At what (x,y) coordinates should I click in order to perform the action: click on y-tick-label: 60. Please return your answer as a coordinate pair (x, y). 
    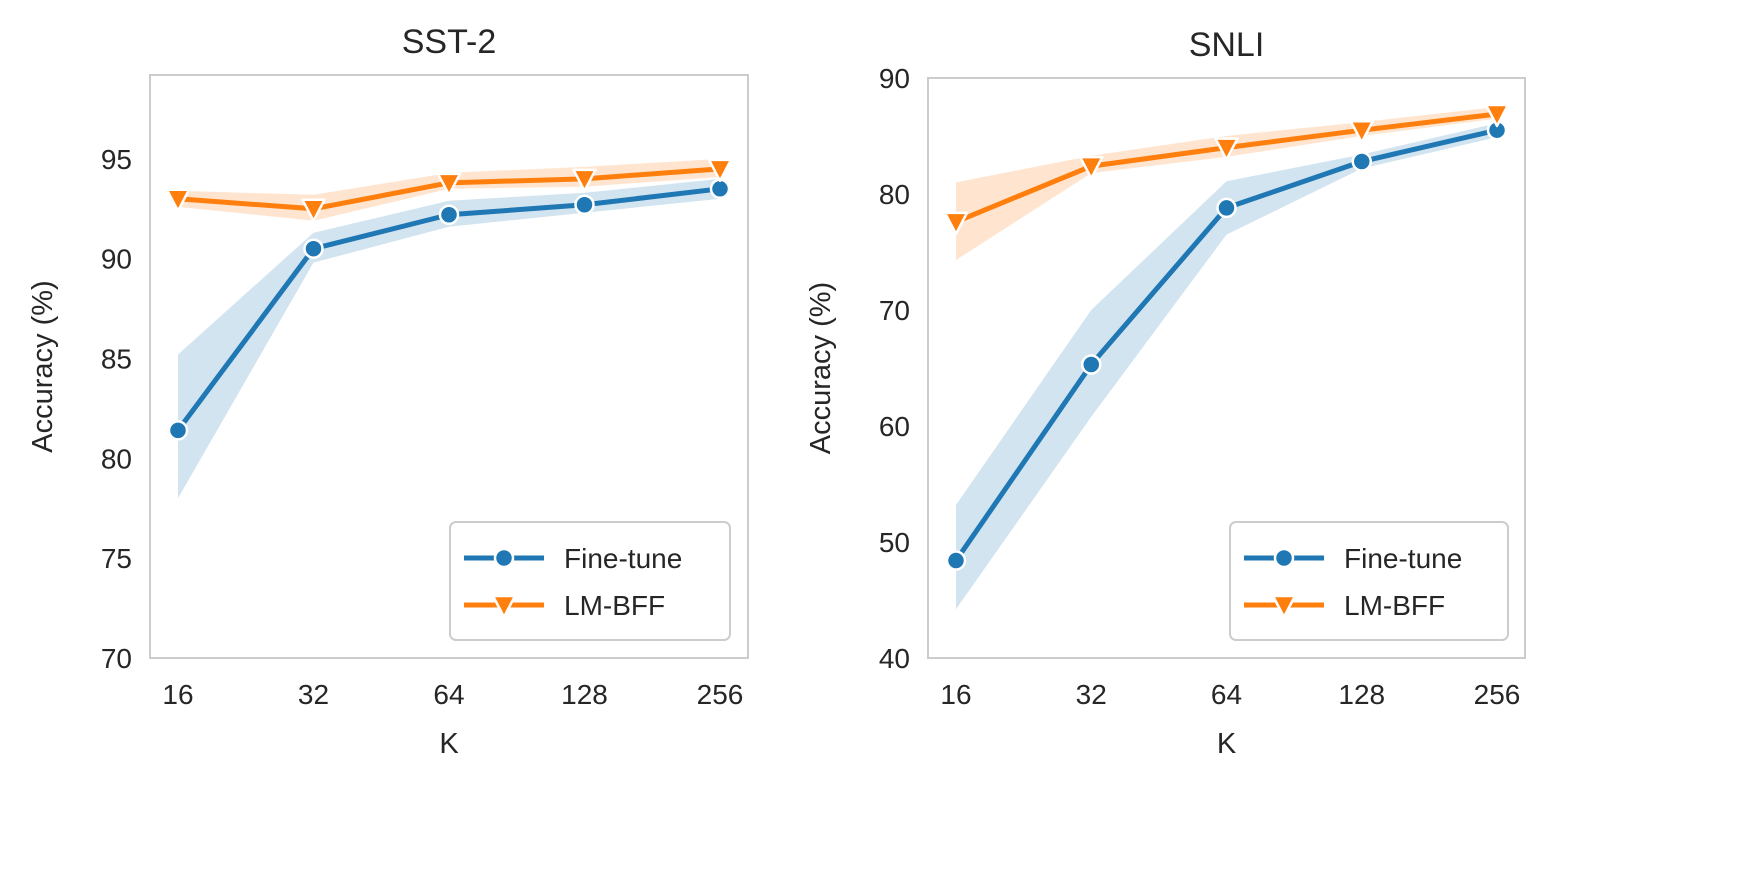
    Looking at the image, I should click on (894, 426).